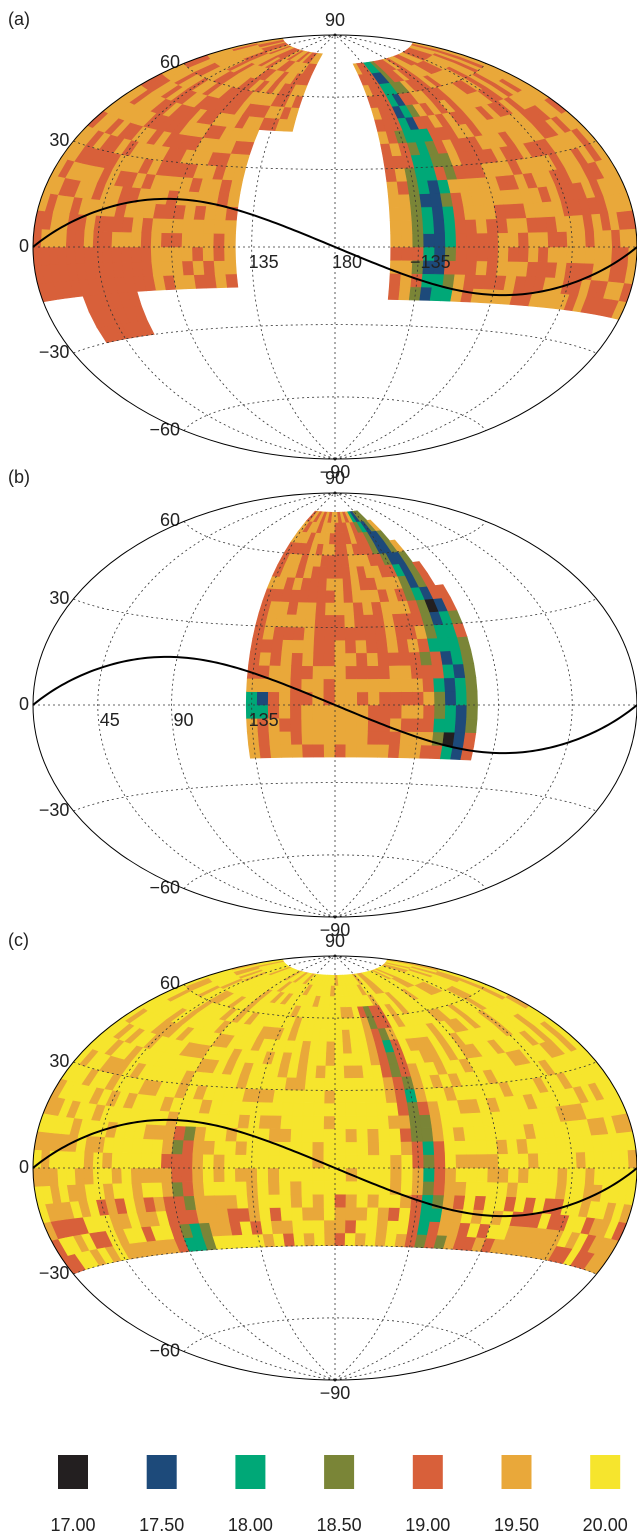 This screenshot has height=1540, width=637. What do you see at coordinates (59, 1061) in the screenshot?
I see `lat-label: 30` at bounding box center [59, 1061].